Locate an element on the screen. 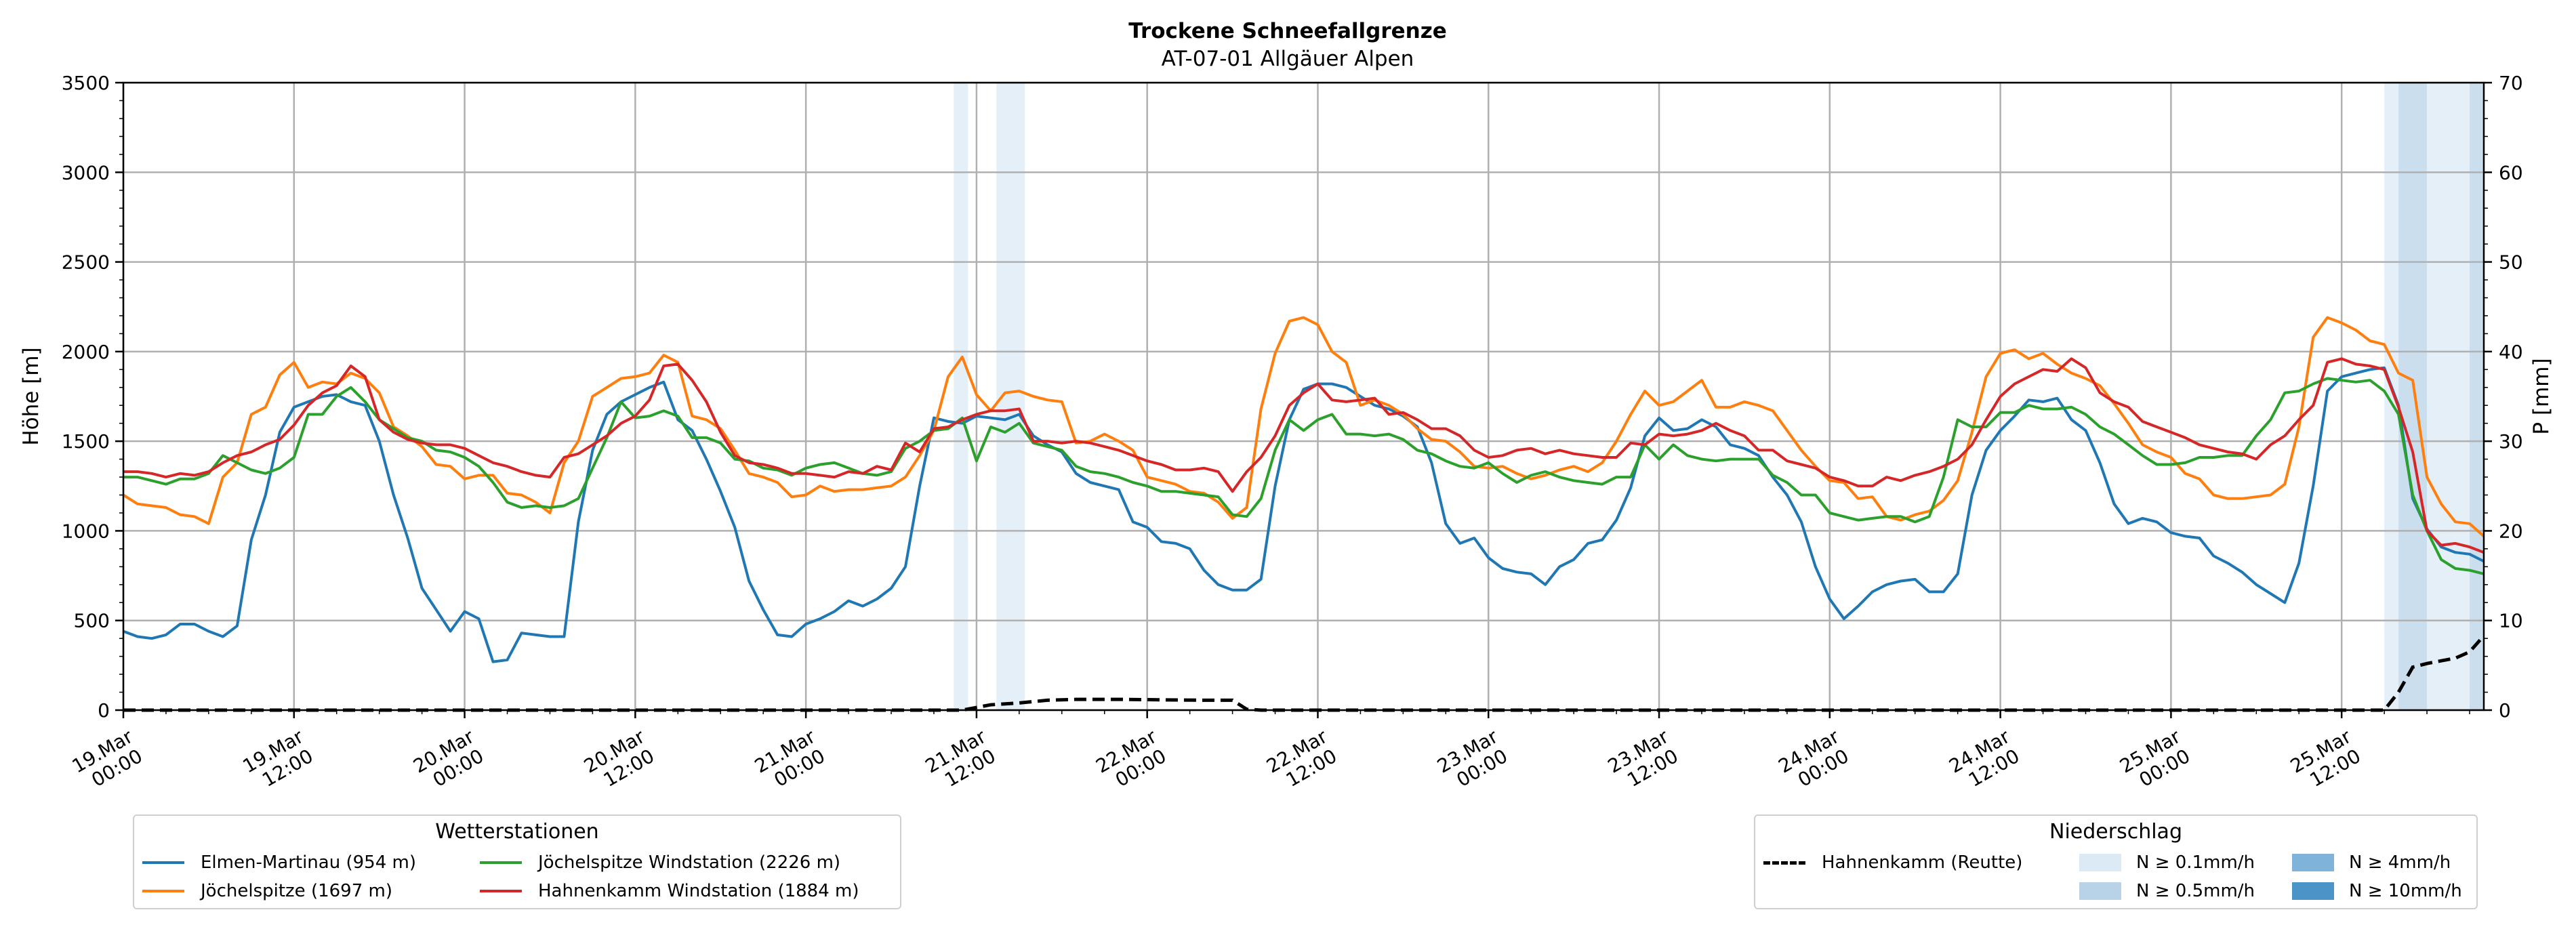 The image size is (2576, 929). y-tick-label-4: 2000 is located at coordinates (86, 352).